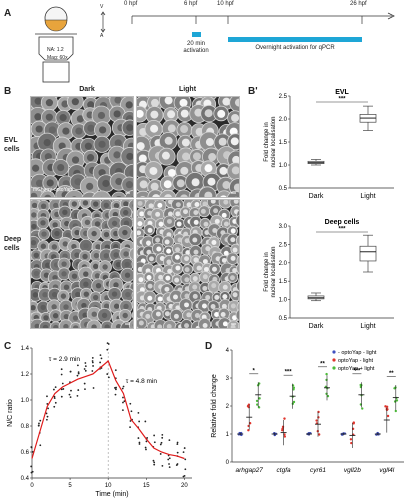 This screenshot has height=500, width=408. Describe the element at coordinates (12, 248) in the screenshot. I see `row-deep-label-2: cells` at that location.